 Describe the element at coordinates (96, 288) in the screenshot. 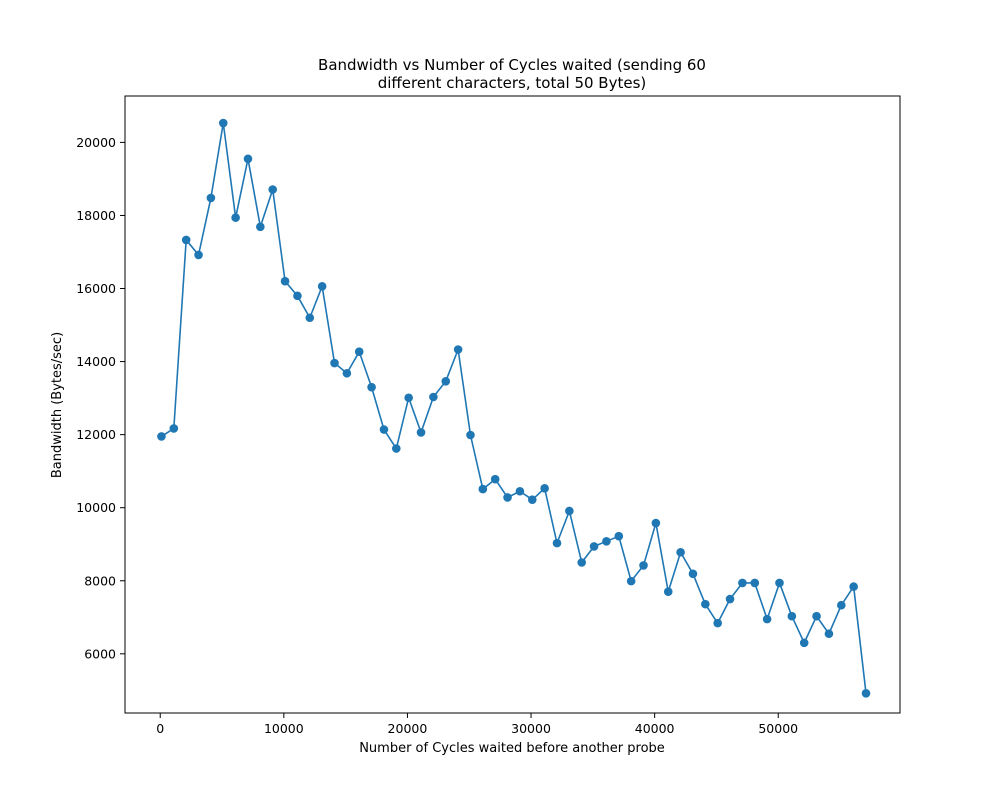

I see `y-tick-label: 16000` at that location.